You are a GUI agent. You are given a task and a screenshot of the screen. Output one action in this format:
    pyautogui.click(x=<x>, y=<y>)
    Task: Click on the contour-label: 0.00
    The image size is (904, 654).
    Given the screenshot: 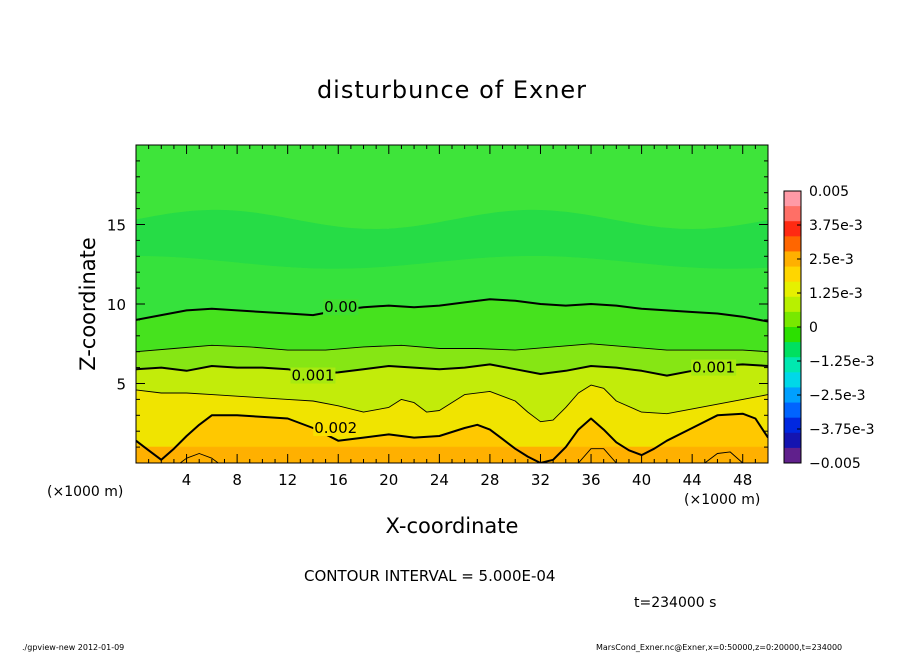 What is the action you would take?
    pyautogui.click(x=340, y=307)
    